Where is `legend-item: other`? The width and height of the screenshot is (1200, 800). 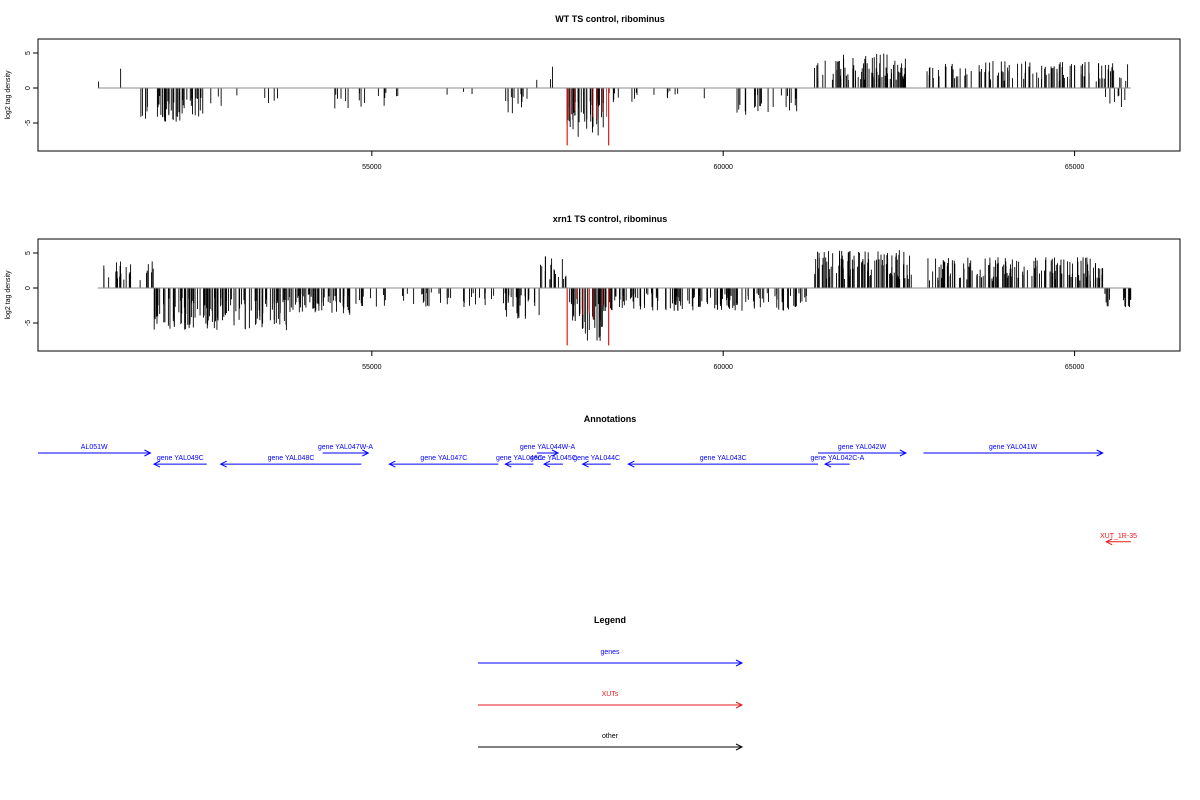 legend-item: other is located at coordinates (611, 742).